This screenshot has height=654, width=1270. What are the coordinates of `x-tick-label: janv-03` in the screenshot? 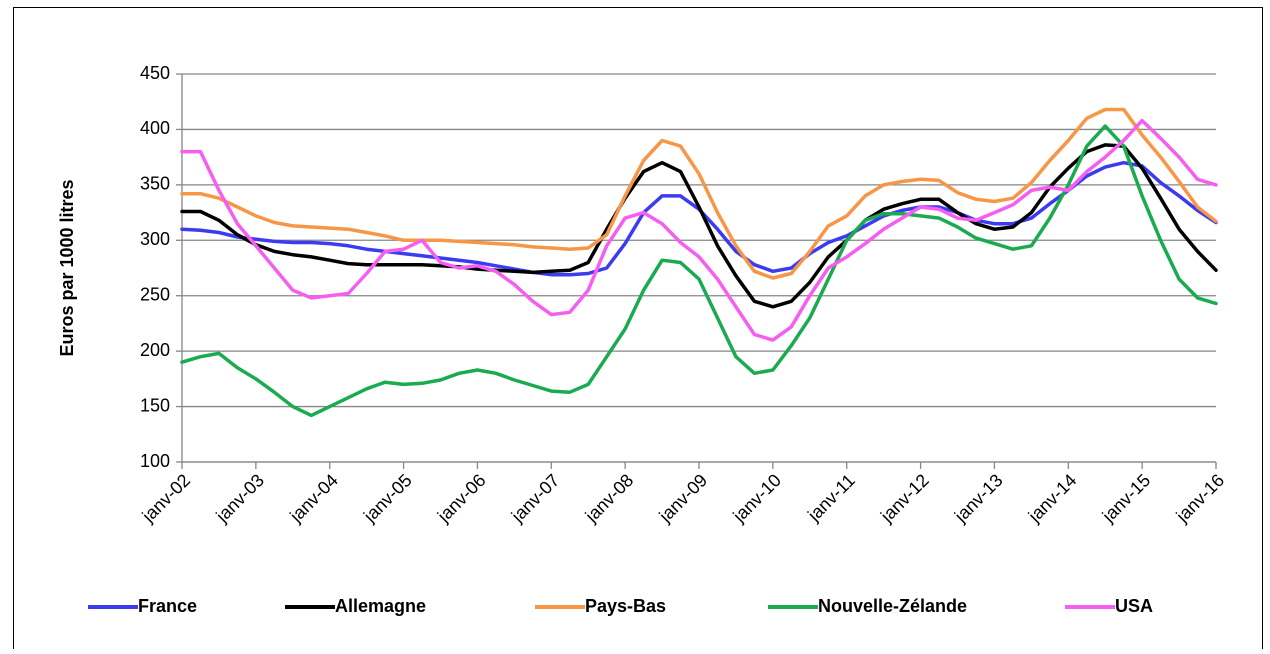 It's located at (239, 498).